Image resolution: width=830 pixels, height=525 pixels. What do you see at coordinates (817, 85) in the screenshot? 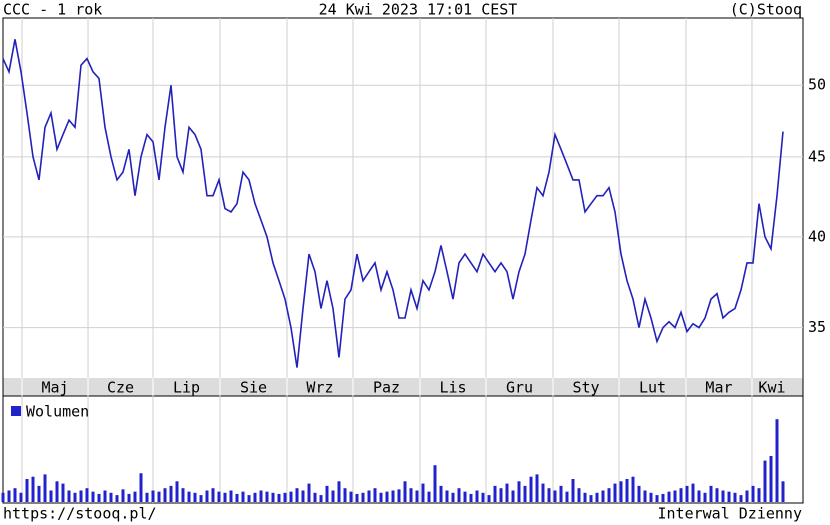
I see `y-tick-label: 50` at bounding box center [817, 85].